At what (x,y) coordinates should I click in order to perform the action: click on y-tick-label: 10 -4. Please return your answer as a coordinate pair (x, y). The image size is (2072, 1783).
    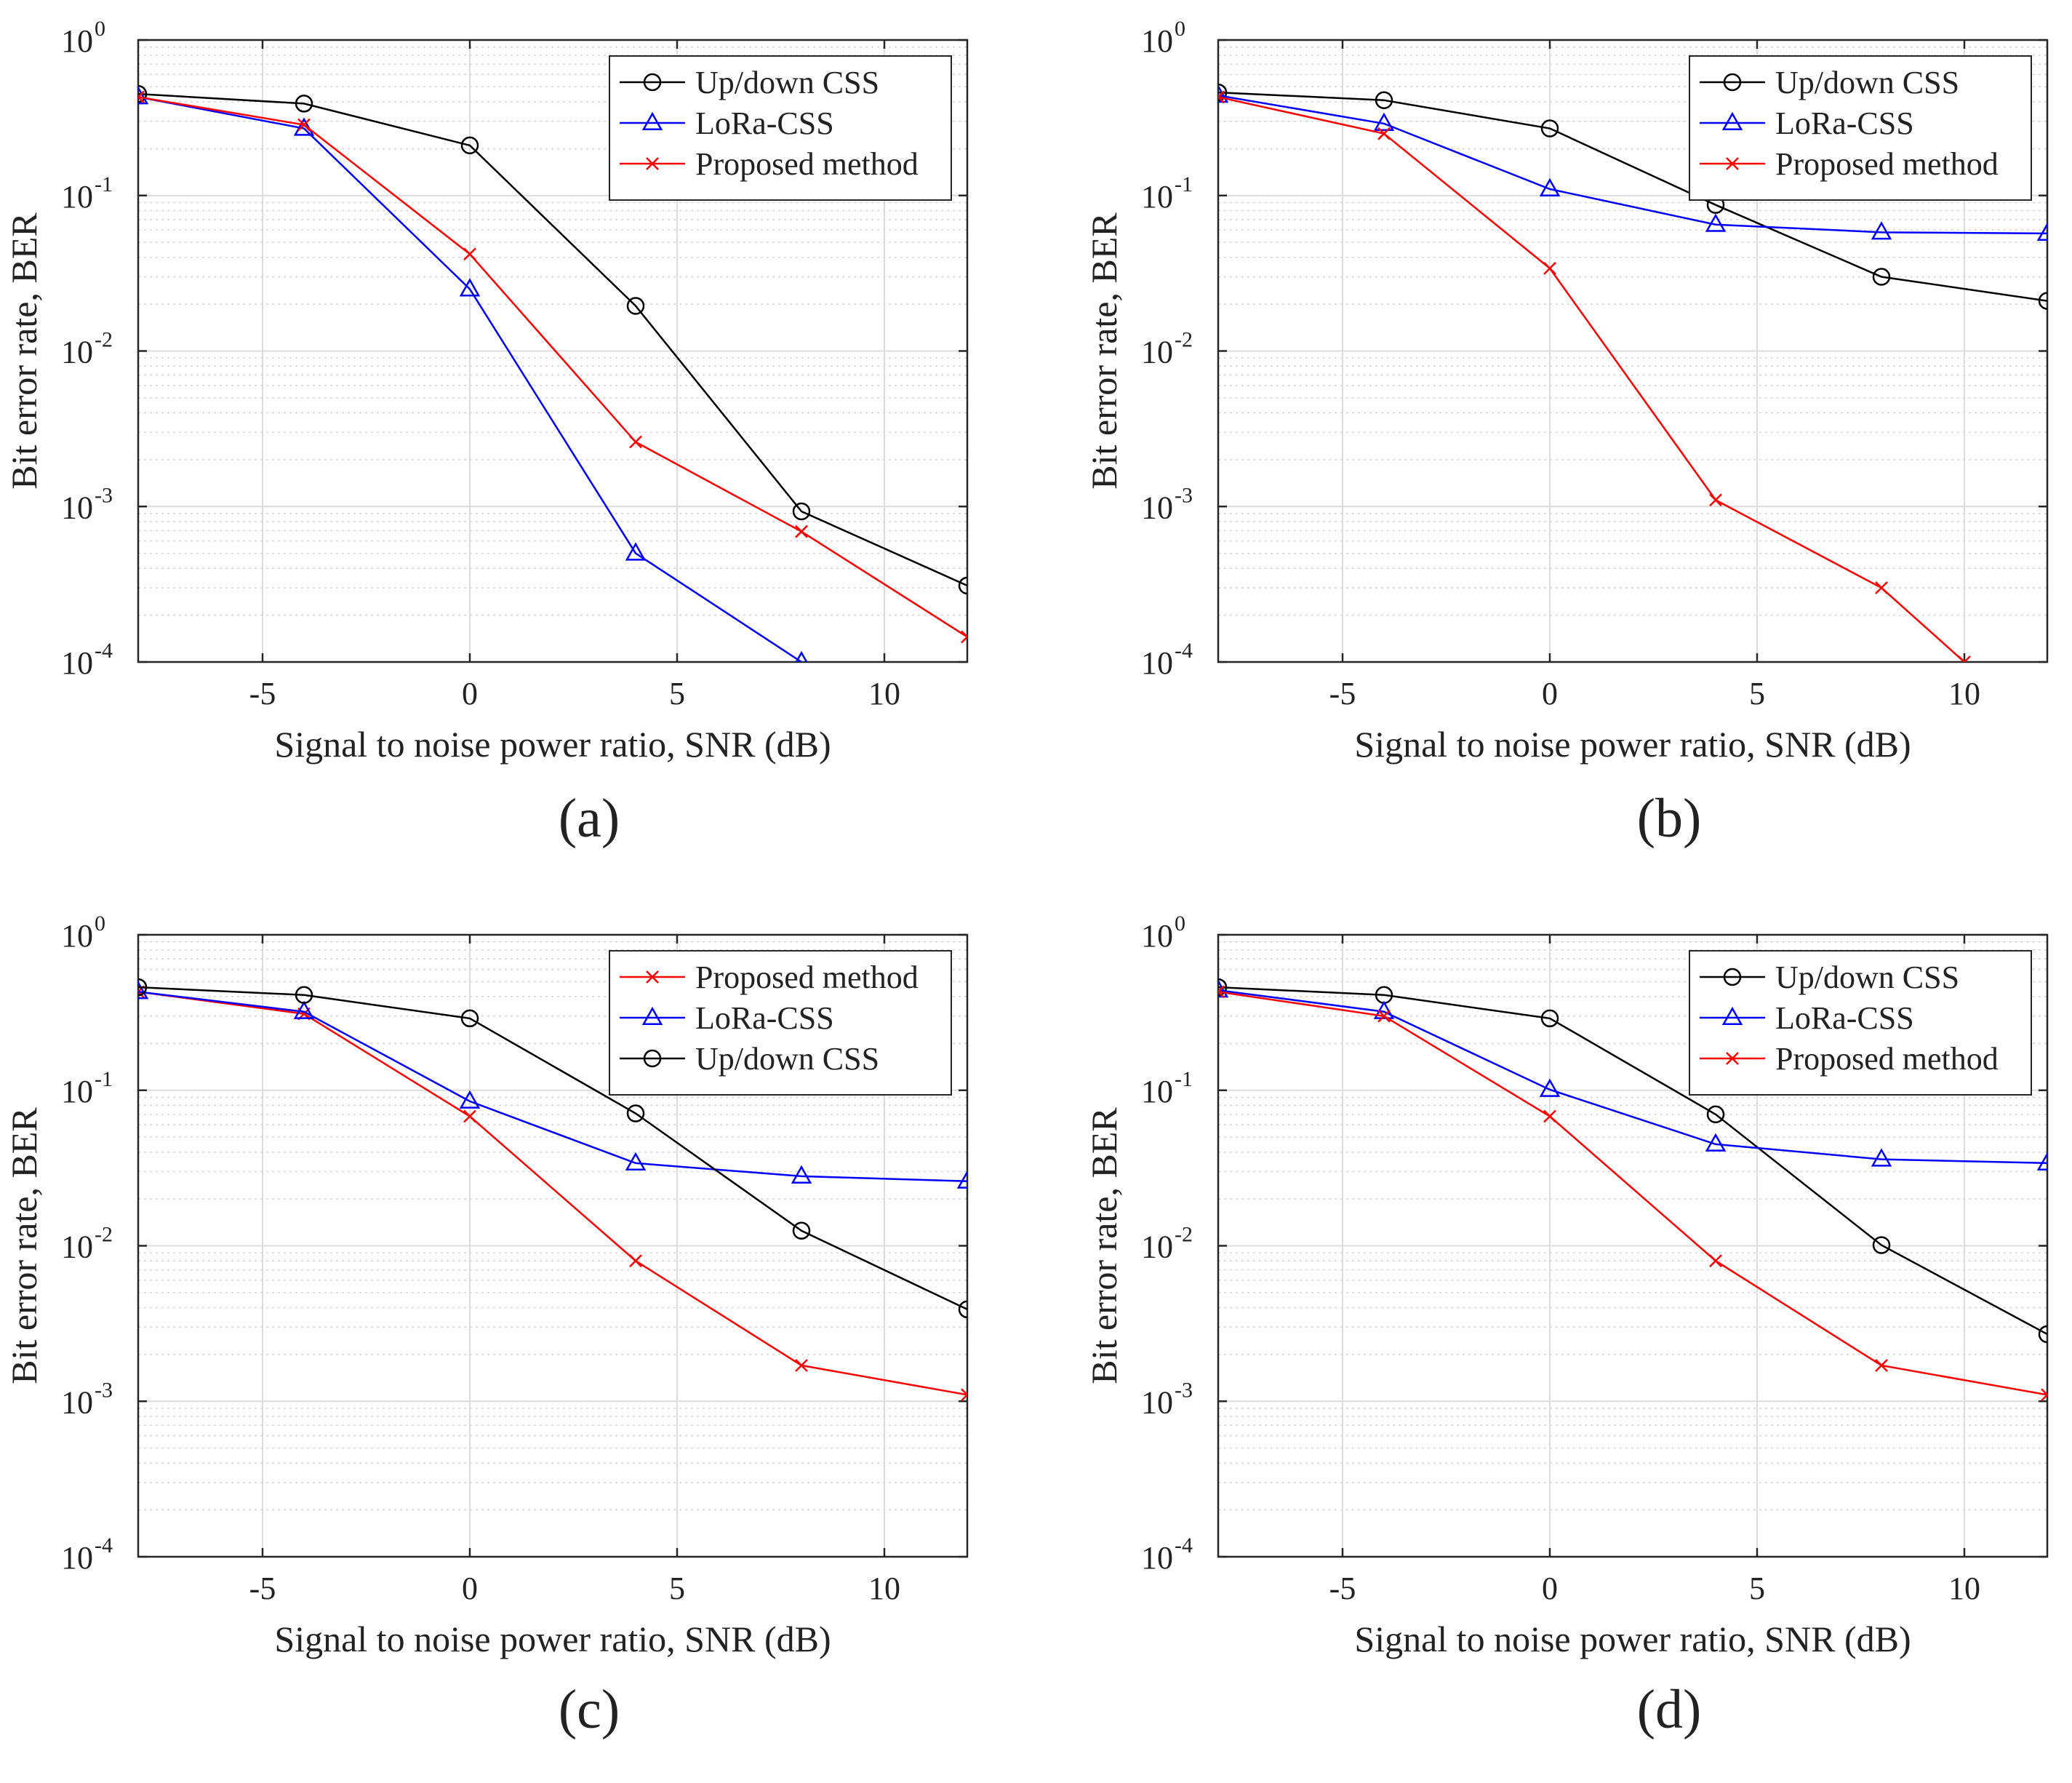
    Looking at the image, I should click on (1167, 1554).